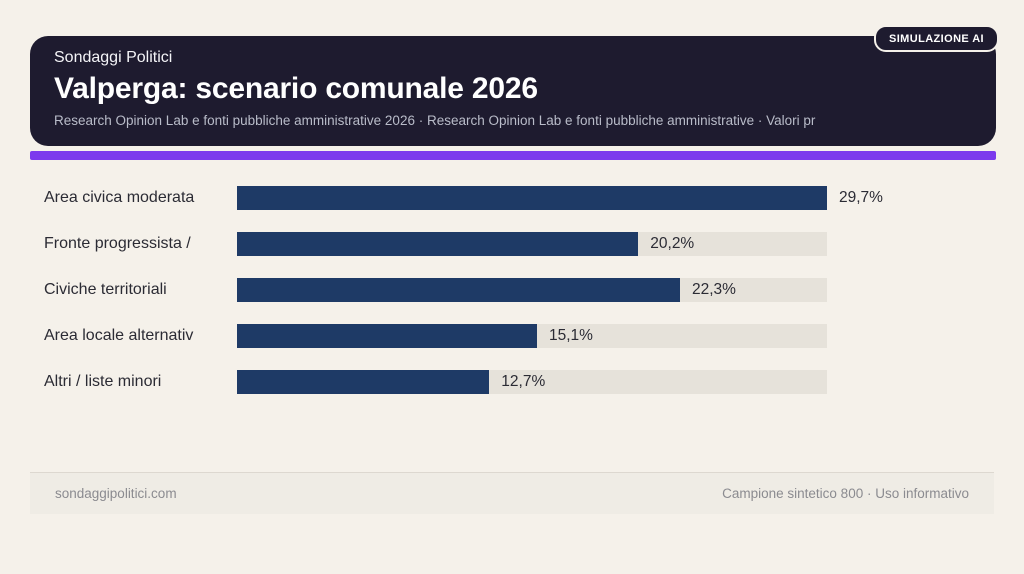 The width and height of the screenshot is (1024, 574). Describe the element at coordinates (936, 38) in the screenshot. I see `simulation-badge: SIMULAZIONE AI` at that location.